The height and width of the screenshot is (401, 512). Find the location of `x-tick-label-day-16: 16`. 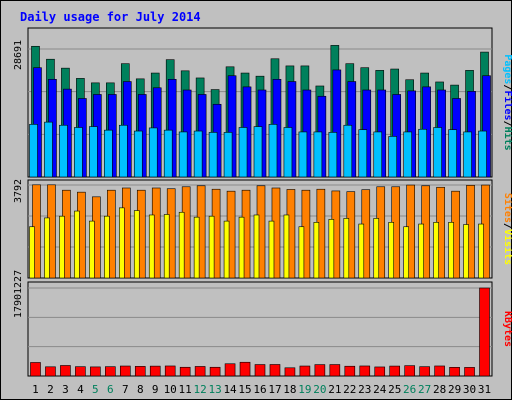

x-tick-label-day-16: 16 is located at coordinates (259, 389).